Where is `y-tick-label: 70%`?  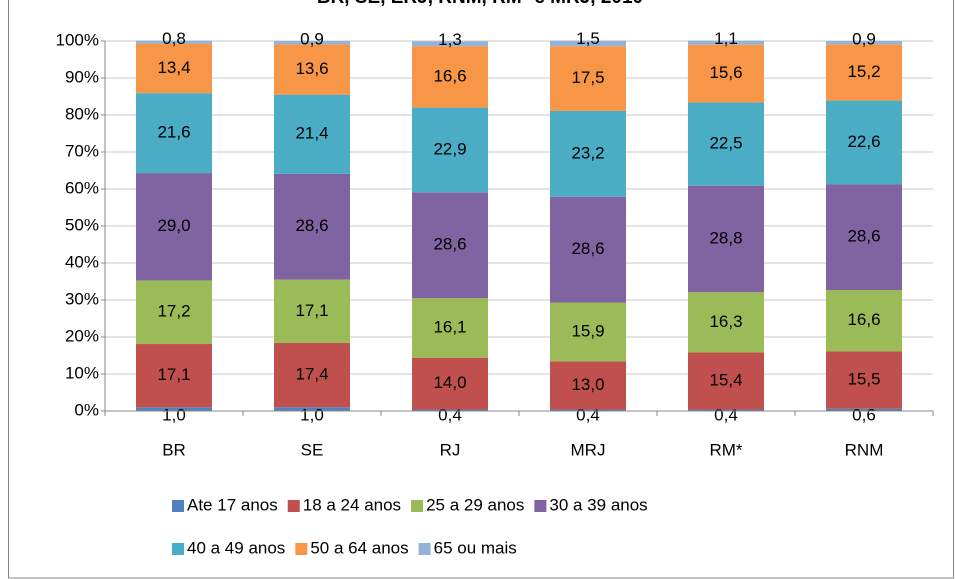 y-tick-label: 70% is located at coordinates (82, 150).